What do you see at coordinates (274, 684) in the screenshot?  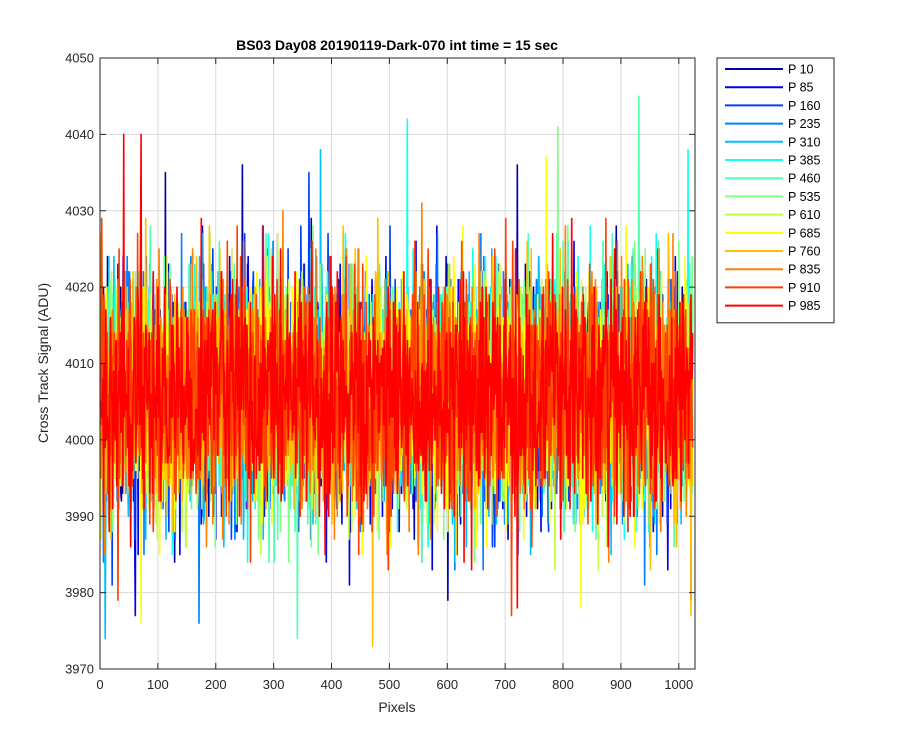 I see `x-tick-label: 300` at bounding box center [274, 684].